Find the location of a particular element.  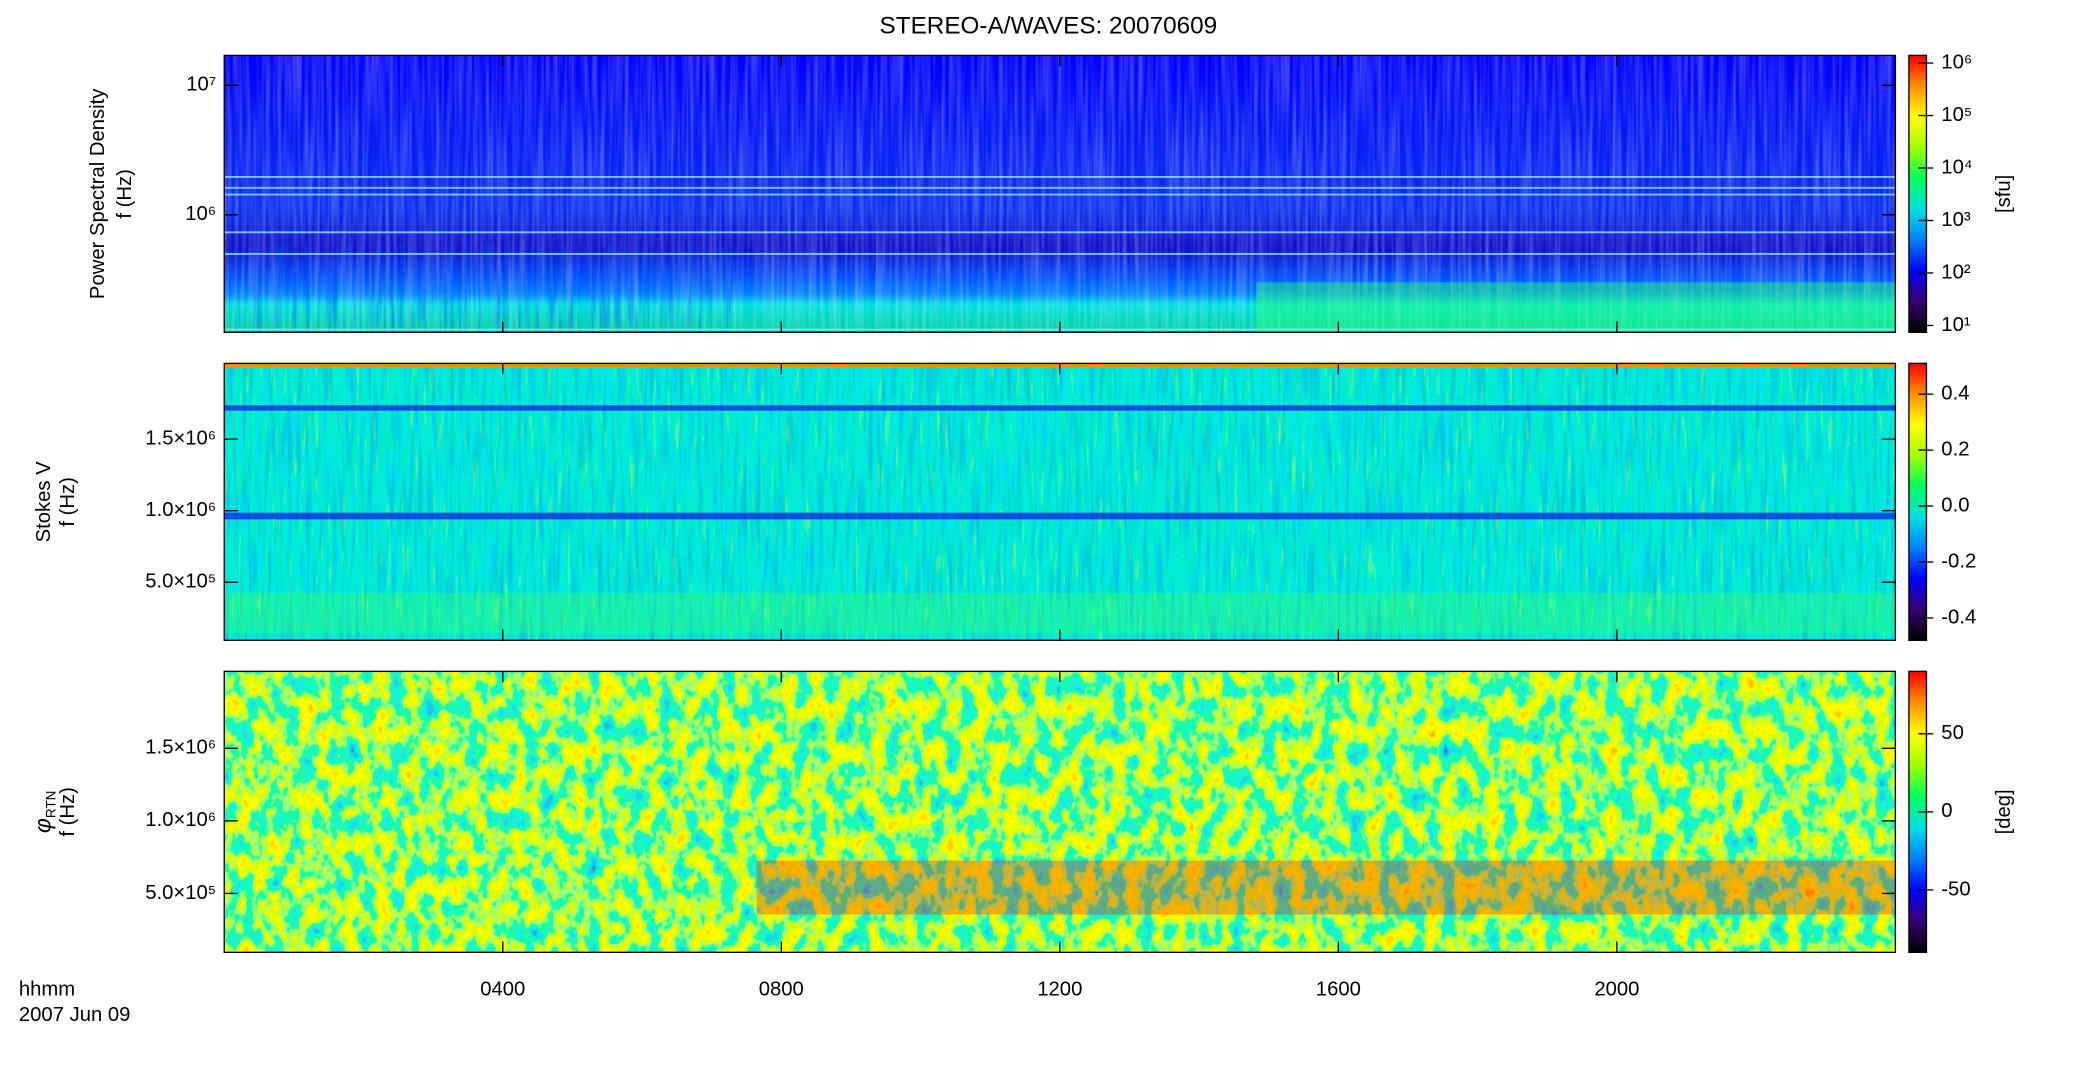

colorbar-tick-label: -0.4 is located at coordinates (1958, 617).